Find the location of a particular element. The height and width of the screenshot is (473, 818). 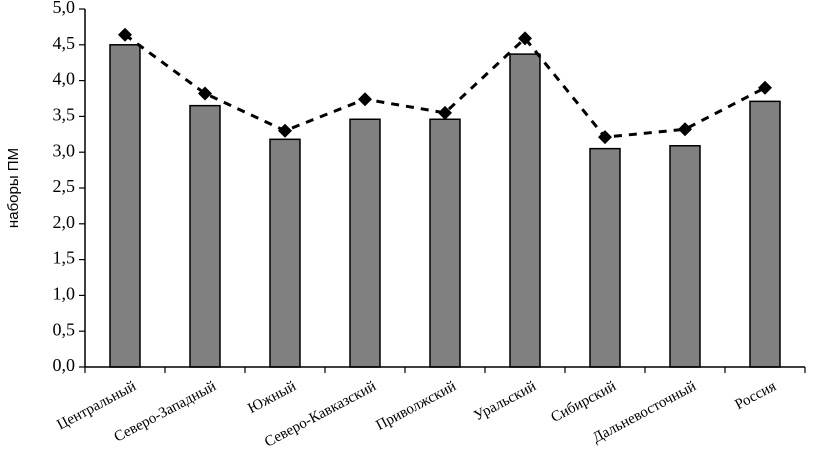

y-tick-label: 0,0 is located at coordinates (64, 365).